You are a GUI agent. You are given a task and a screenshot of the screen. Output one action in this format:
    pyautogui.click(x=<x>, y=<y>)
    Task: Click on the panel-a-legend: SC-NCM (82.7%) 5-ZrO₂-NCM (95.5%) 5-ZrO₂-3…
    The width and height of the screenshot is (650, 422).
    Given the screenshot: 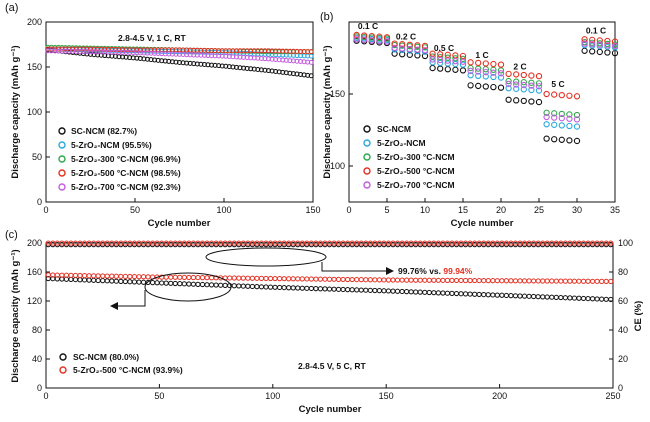 What is the action you would take?
    pyautogui.click(x=119, y=159)
    